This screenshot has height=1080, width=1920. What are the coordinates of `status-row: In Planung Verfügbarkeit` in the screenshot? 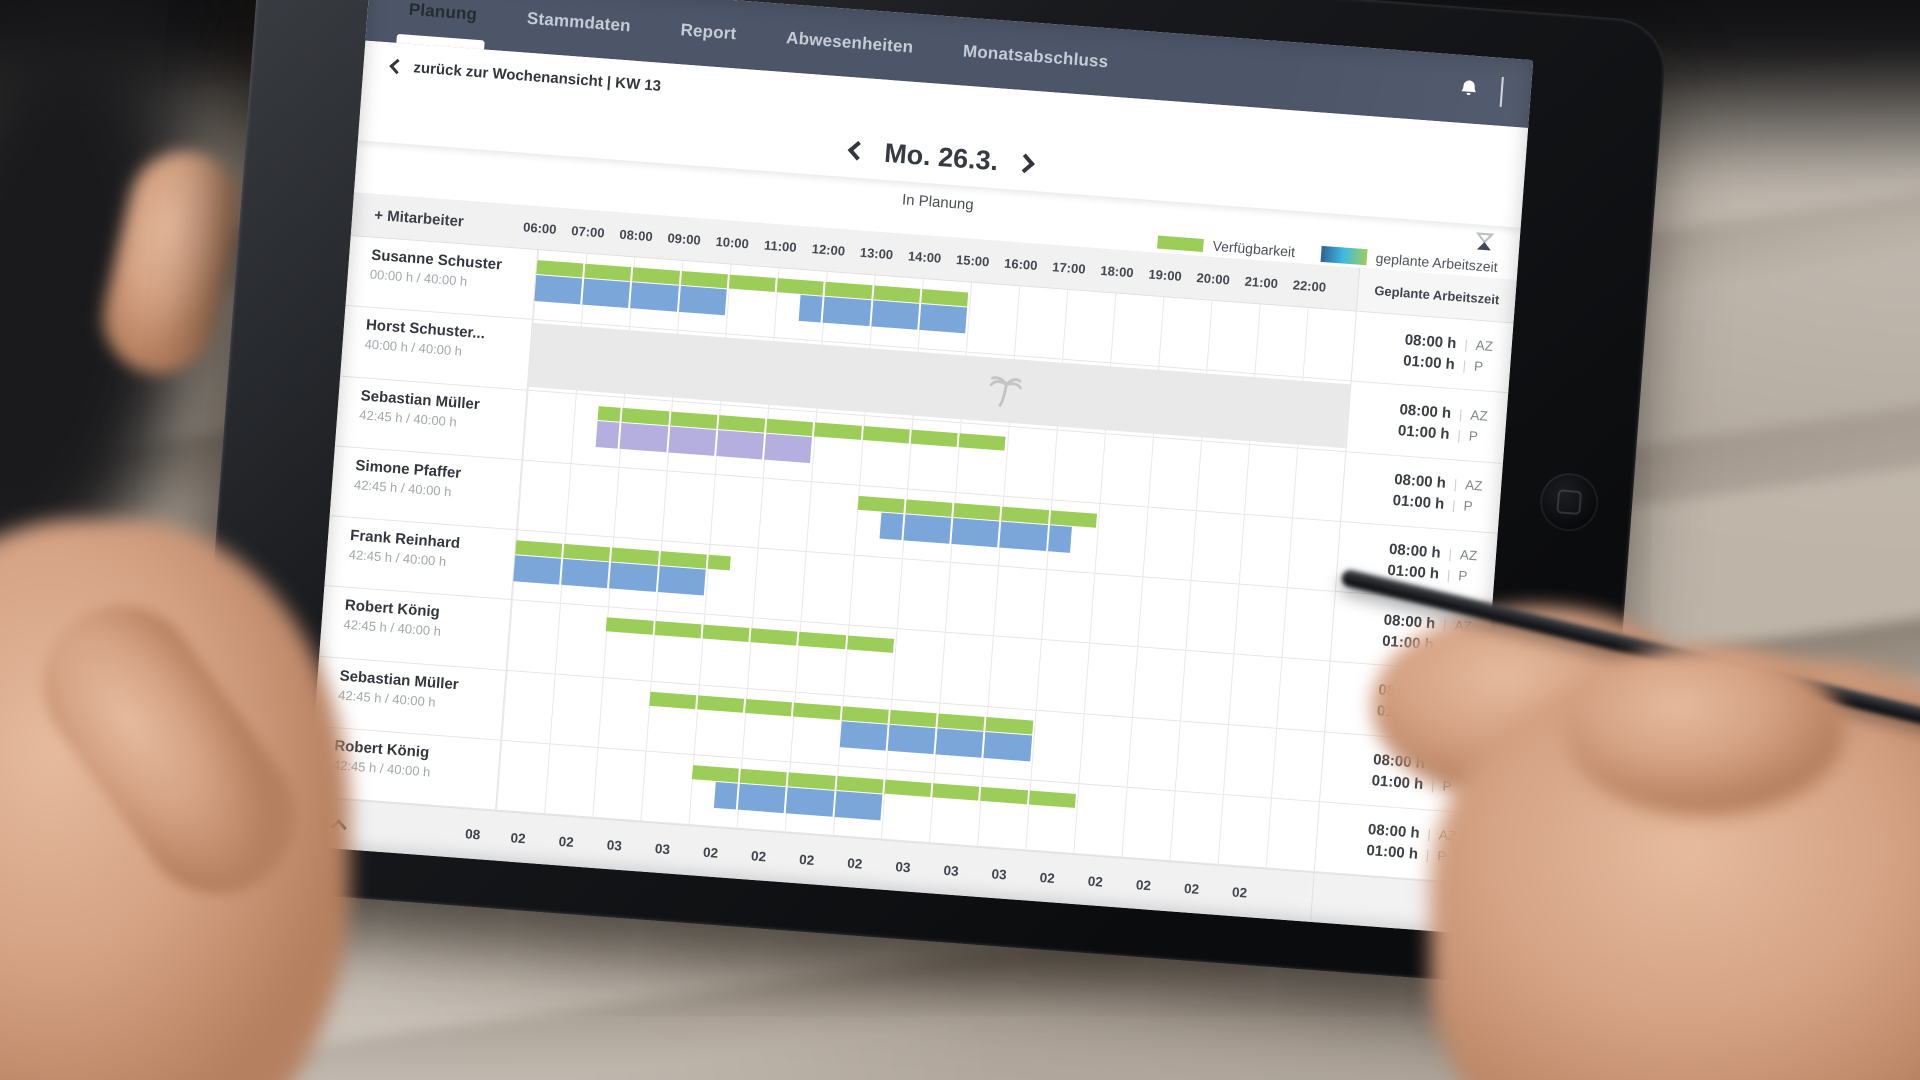 It's located at (937, 210).